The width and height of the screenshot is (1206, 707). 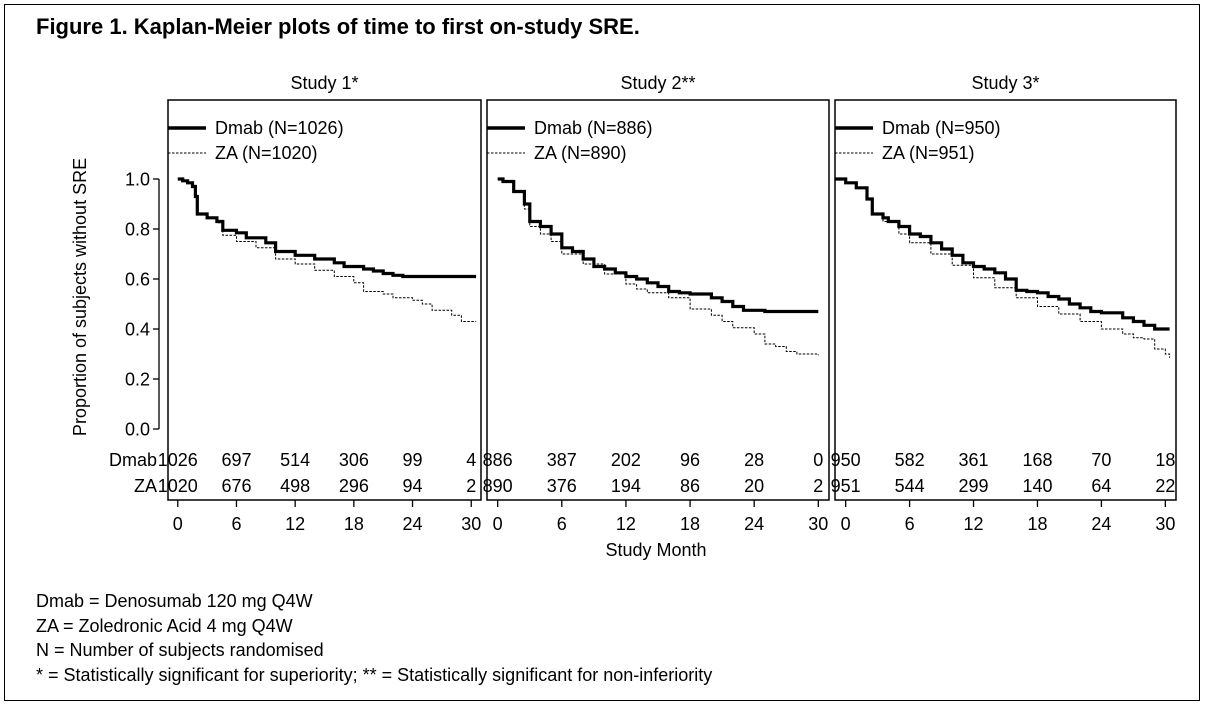 What do you see at coordinates (1165, 460) in the screenshot?
I see `at-risk-dmab: 18` at bounding box center [1165, 460].